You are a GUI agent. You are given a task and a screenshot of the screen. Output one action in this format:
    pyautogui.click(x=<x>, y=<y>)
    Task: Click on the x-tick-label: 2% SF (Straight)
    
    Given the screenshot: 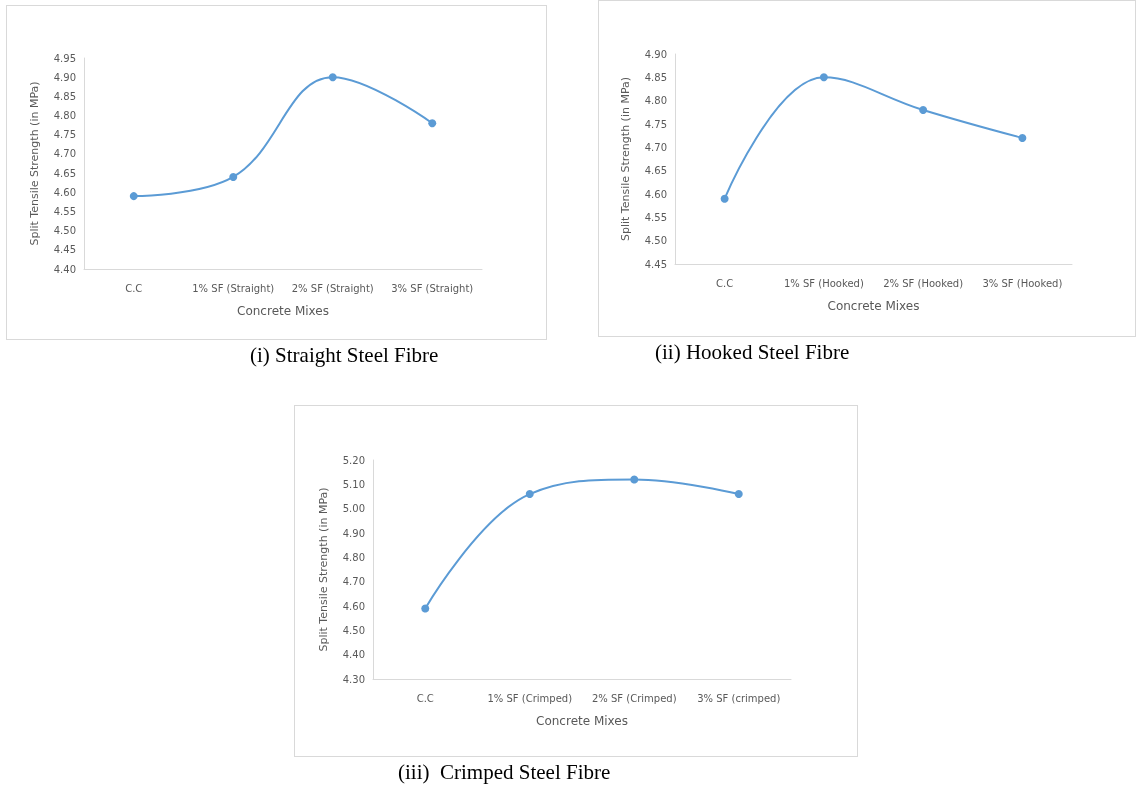 What is the action you would take?
    pyautogui.click(x=332, y=288)
    